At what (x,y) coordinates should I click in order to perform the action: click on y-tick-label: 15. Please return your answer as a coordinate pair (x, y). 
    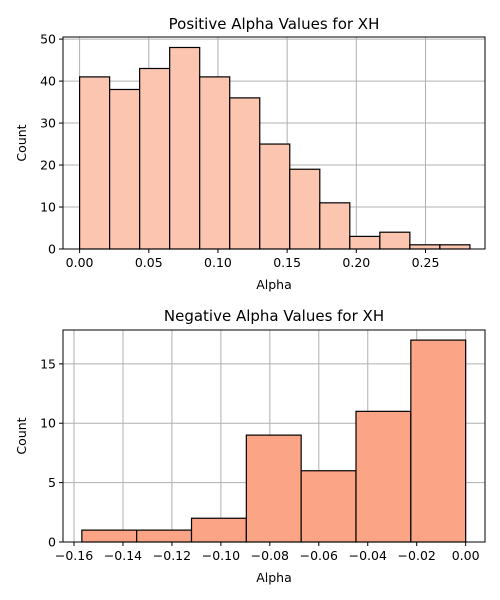
    Looking at the image, I should click on (48, 363).